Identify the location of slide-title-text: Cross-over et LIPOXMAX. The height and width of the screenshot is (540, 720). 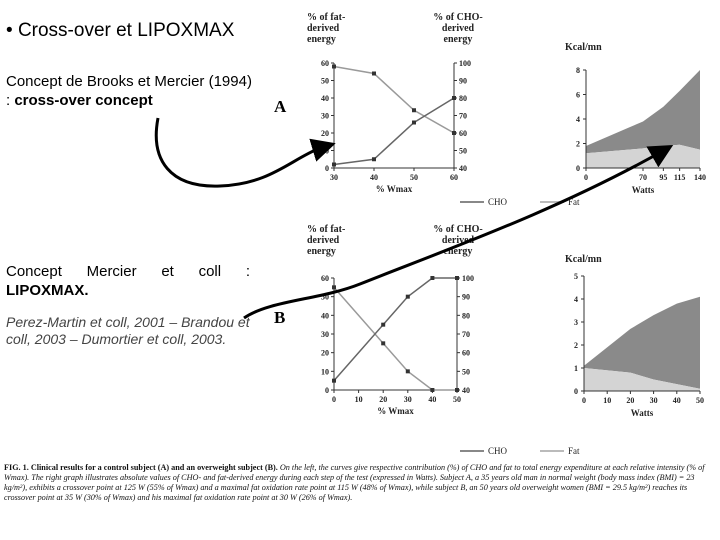
(126, 30).